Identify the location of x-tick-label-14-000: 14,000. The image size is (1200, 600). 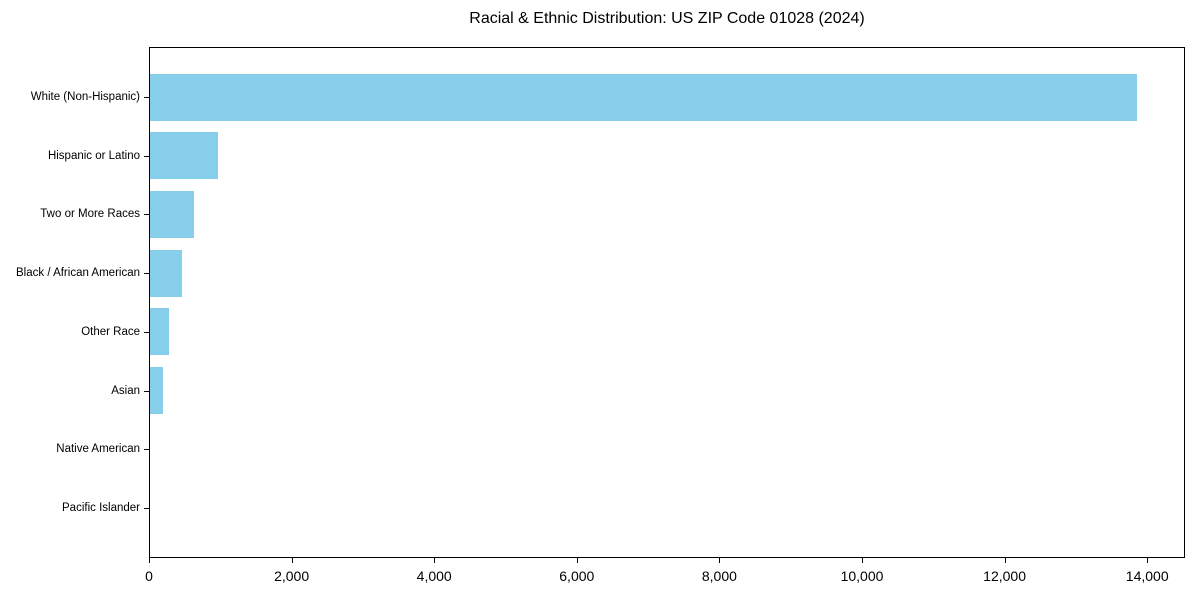
(1147, 576).